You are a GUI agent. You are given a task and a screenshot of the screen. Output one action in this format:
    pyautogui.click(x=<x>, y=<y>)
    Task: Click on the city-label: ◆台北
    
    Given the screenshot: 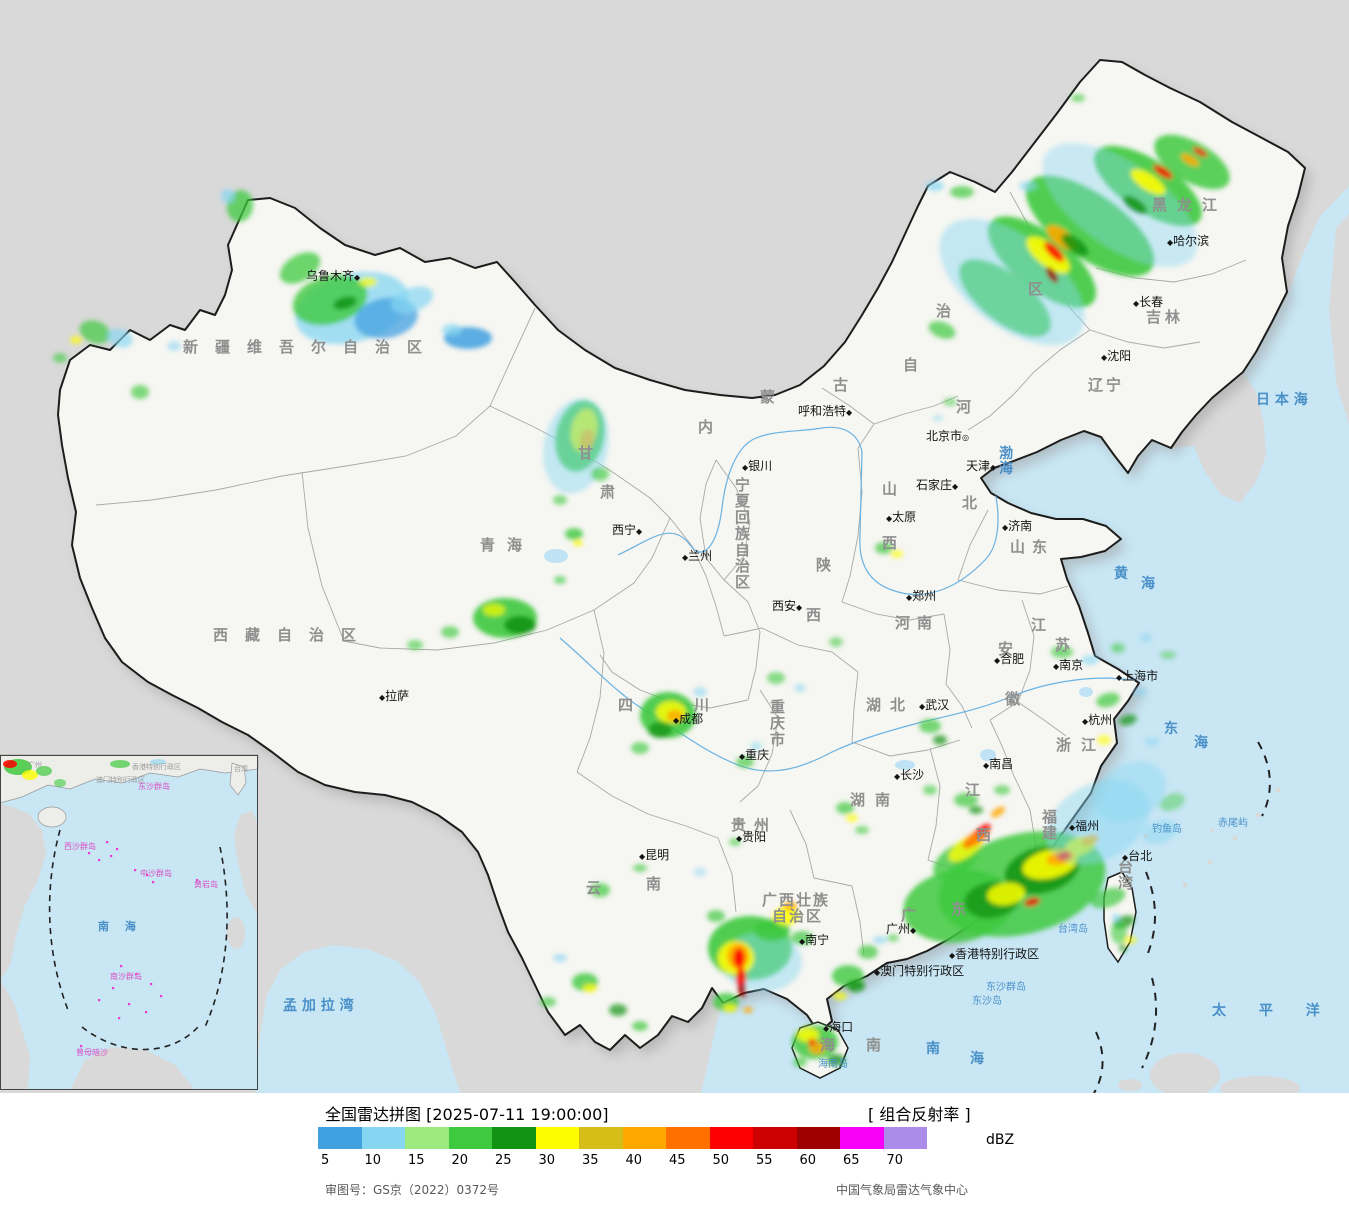 What is the action you would take?
    pyautogui.click(x=1137, y=855)
    